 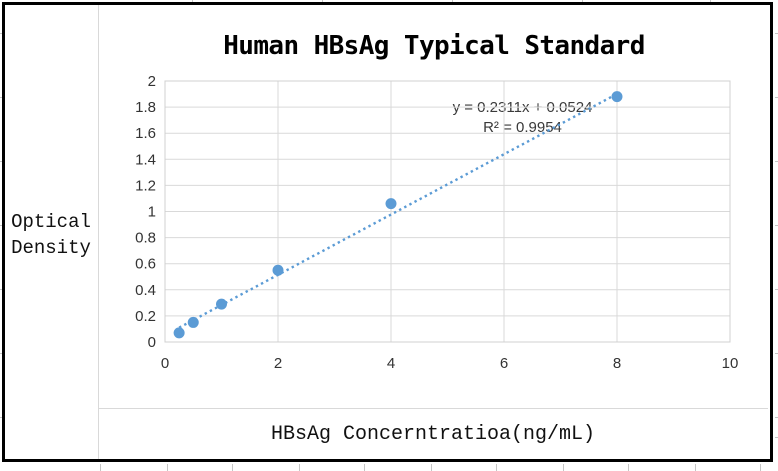 I want to click on y-axis-caption-line2: Density, so click(x=51, y=248).